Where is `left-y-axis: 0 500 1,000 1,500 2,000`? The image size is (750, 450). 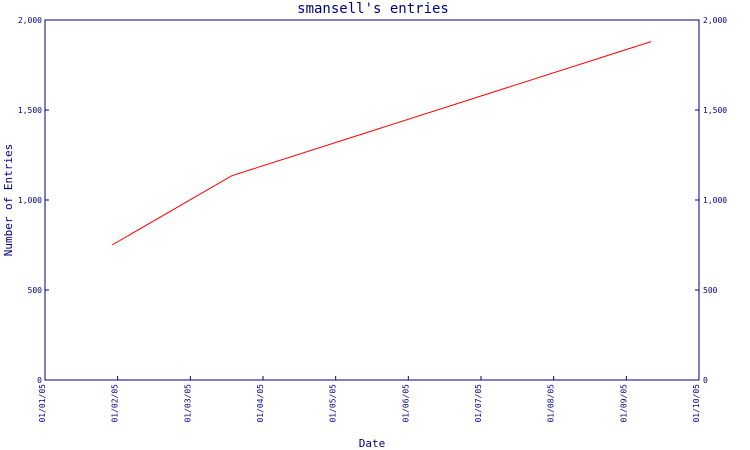 left-y-axis: 0 500 1,000 1,500 2,000 is located at coordinates (33, 200).